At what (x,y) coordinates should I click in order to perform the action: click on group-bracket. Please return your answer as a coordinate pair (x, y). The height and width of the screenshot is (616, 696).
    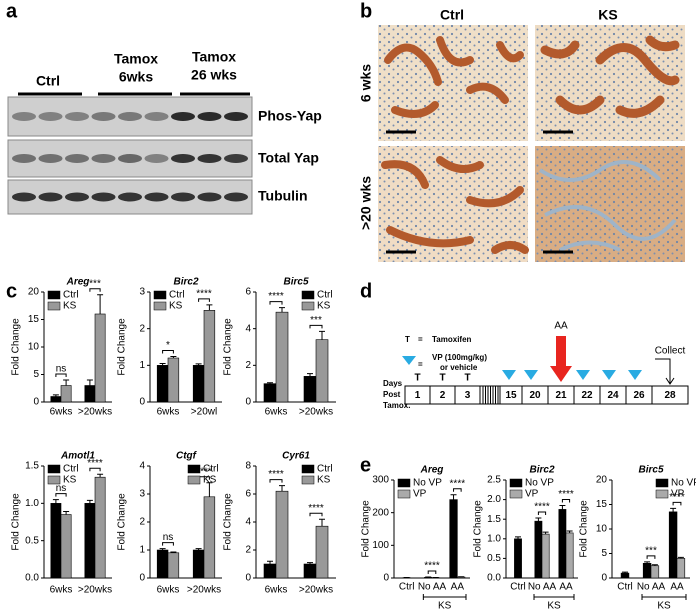
    Looking at the image, I should click on (554, 597).